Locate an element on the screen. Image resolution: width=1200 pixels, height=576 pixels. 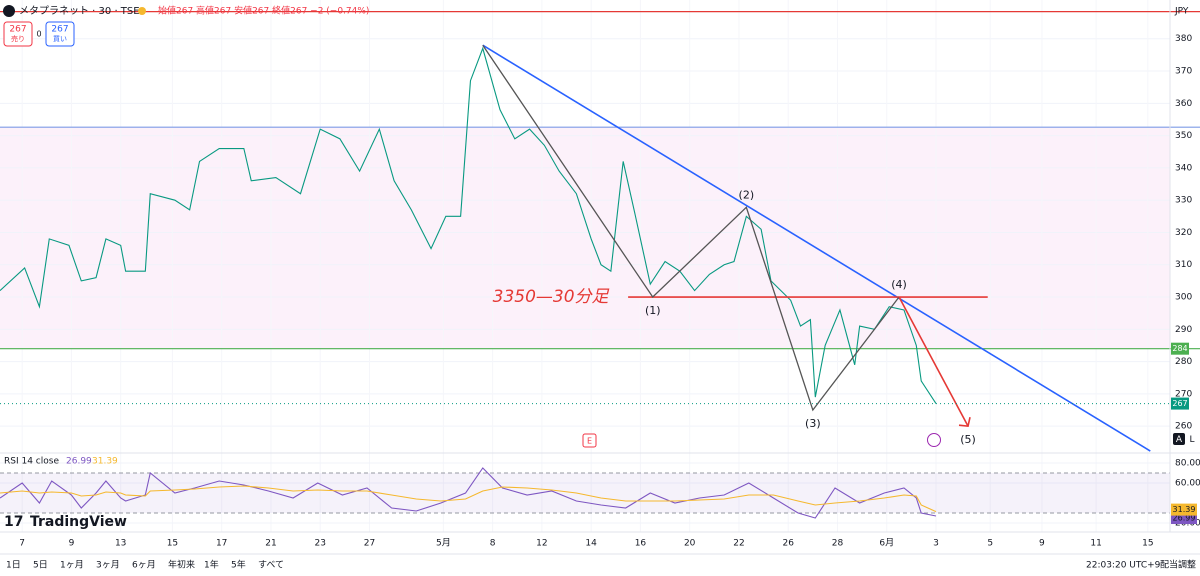
branding: TradingView is located at coordinates (78, 522).